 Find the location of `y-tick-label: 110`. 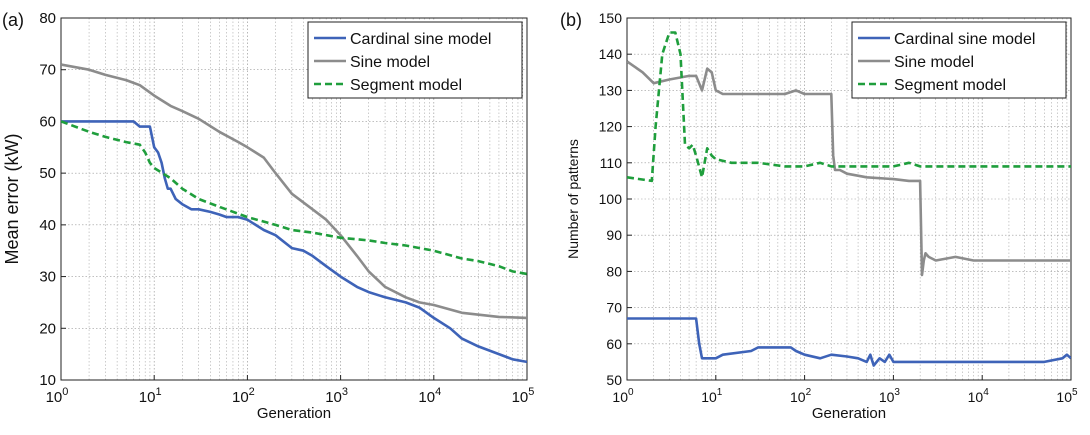

y-tick-label: 110 is located at coordinates (611, 163).